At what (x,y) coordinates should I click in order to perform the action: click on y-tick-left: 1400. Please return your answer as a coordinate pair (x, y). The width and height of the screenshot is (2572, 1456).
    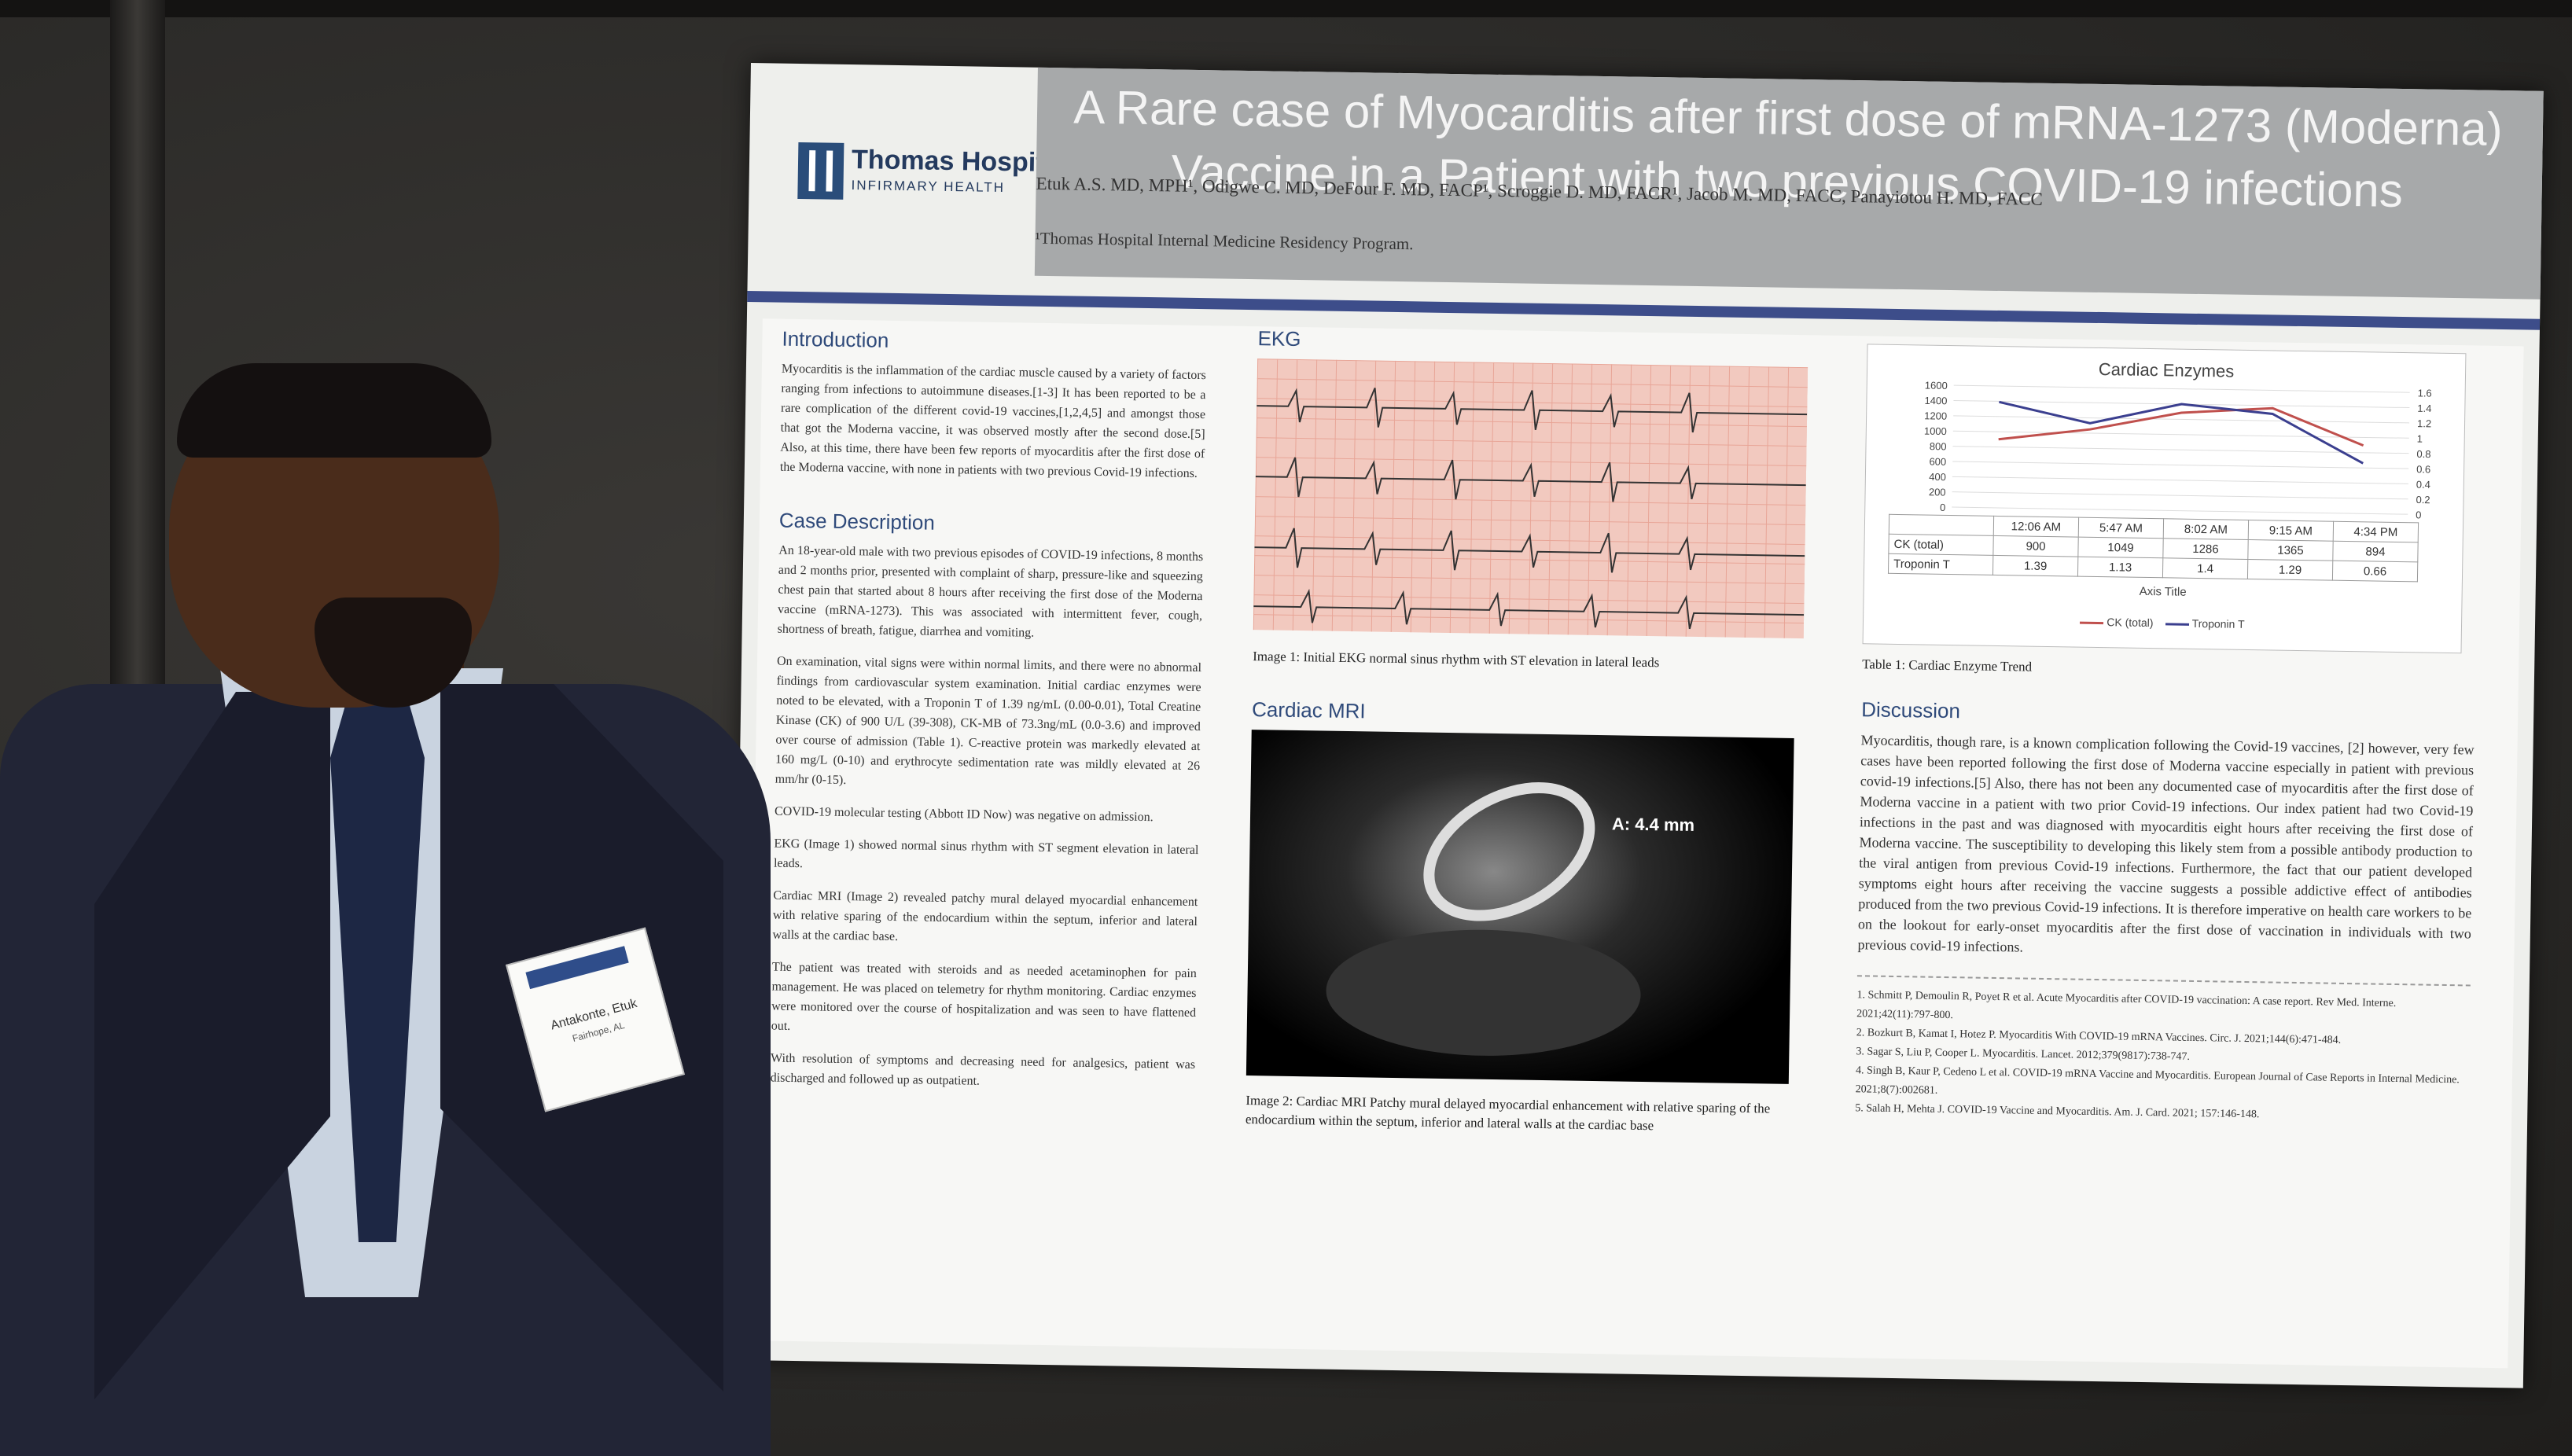
    Looking at the image, I should click on (1936, 400).